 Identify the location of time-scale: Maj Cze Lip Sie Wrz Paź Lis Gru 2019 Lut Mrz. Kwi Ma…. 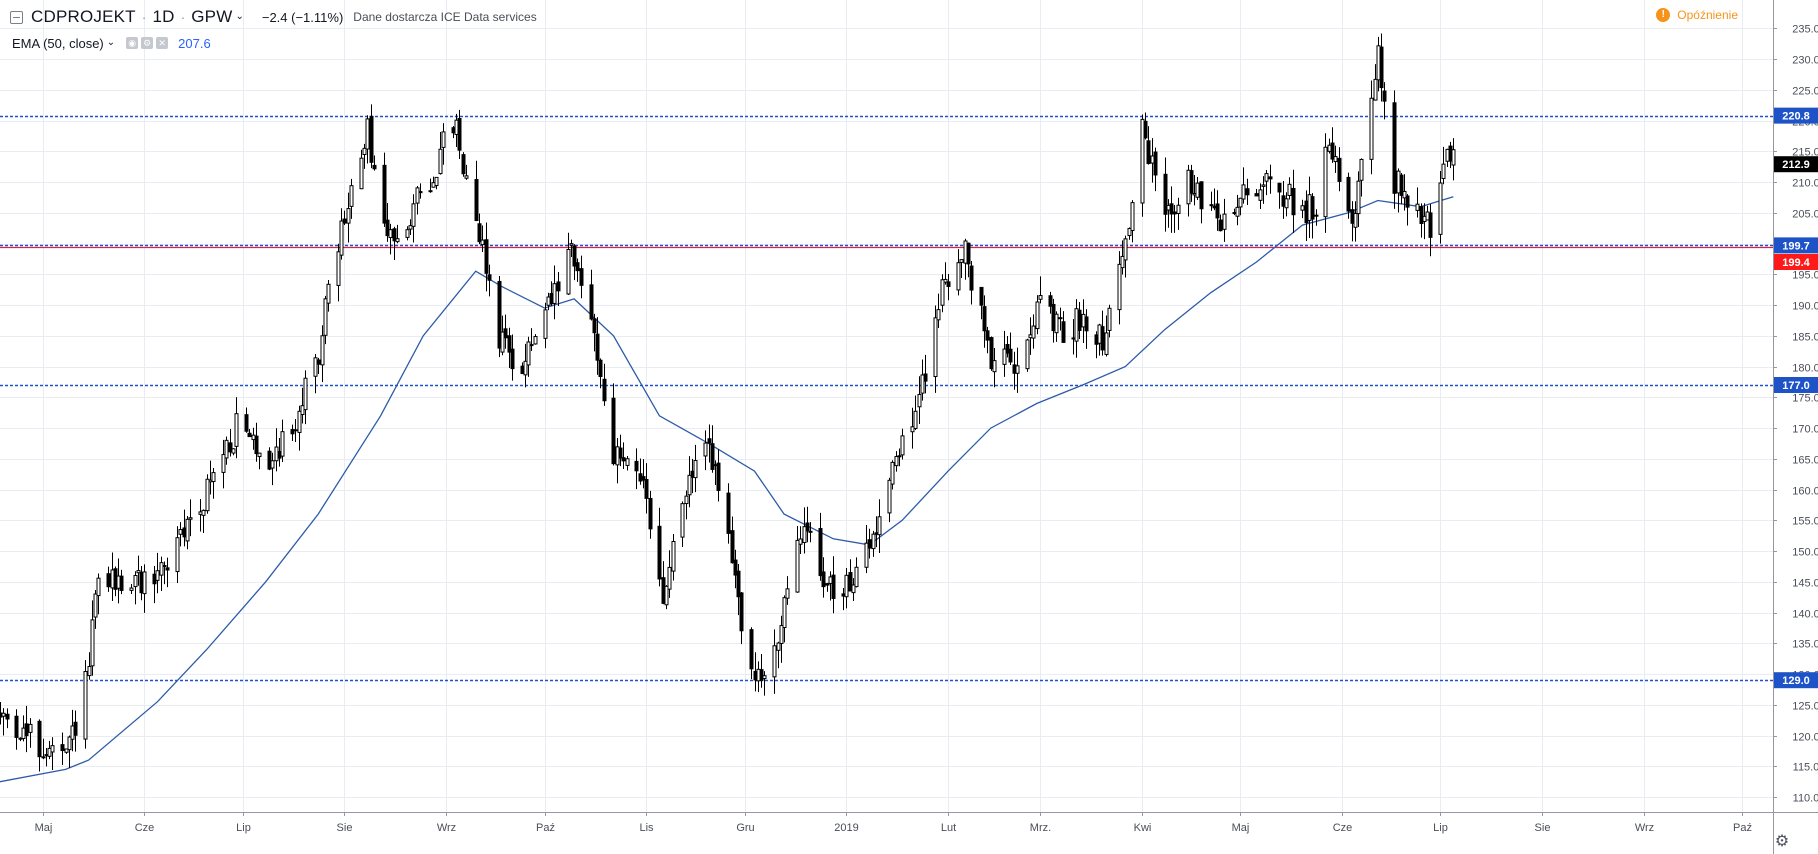
(909, 823).